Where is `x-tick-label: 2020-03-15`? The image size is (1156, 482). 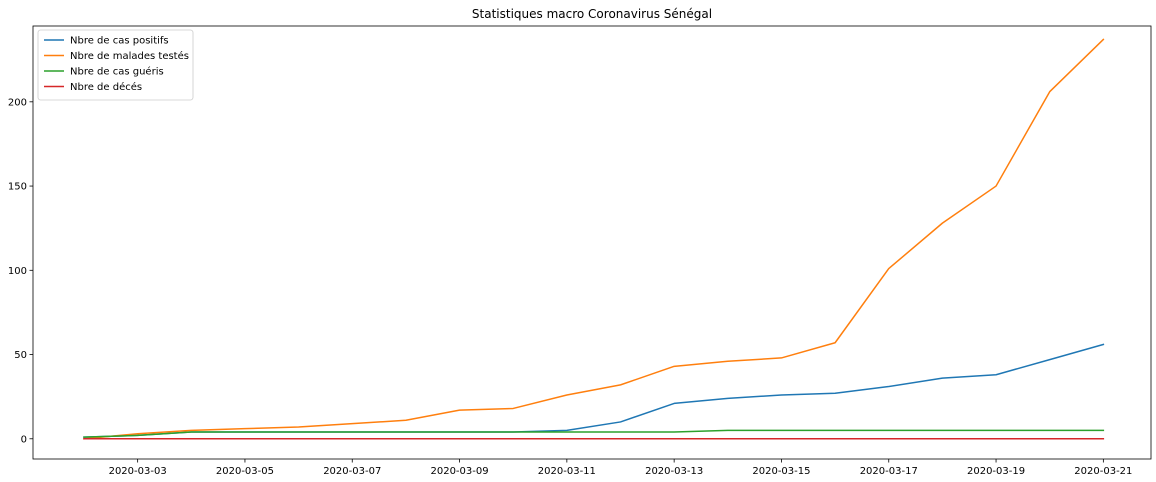 x-tick-label: 2020-03-15 is located at coordinates (781, 471).